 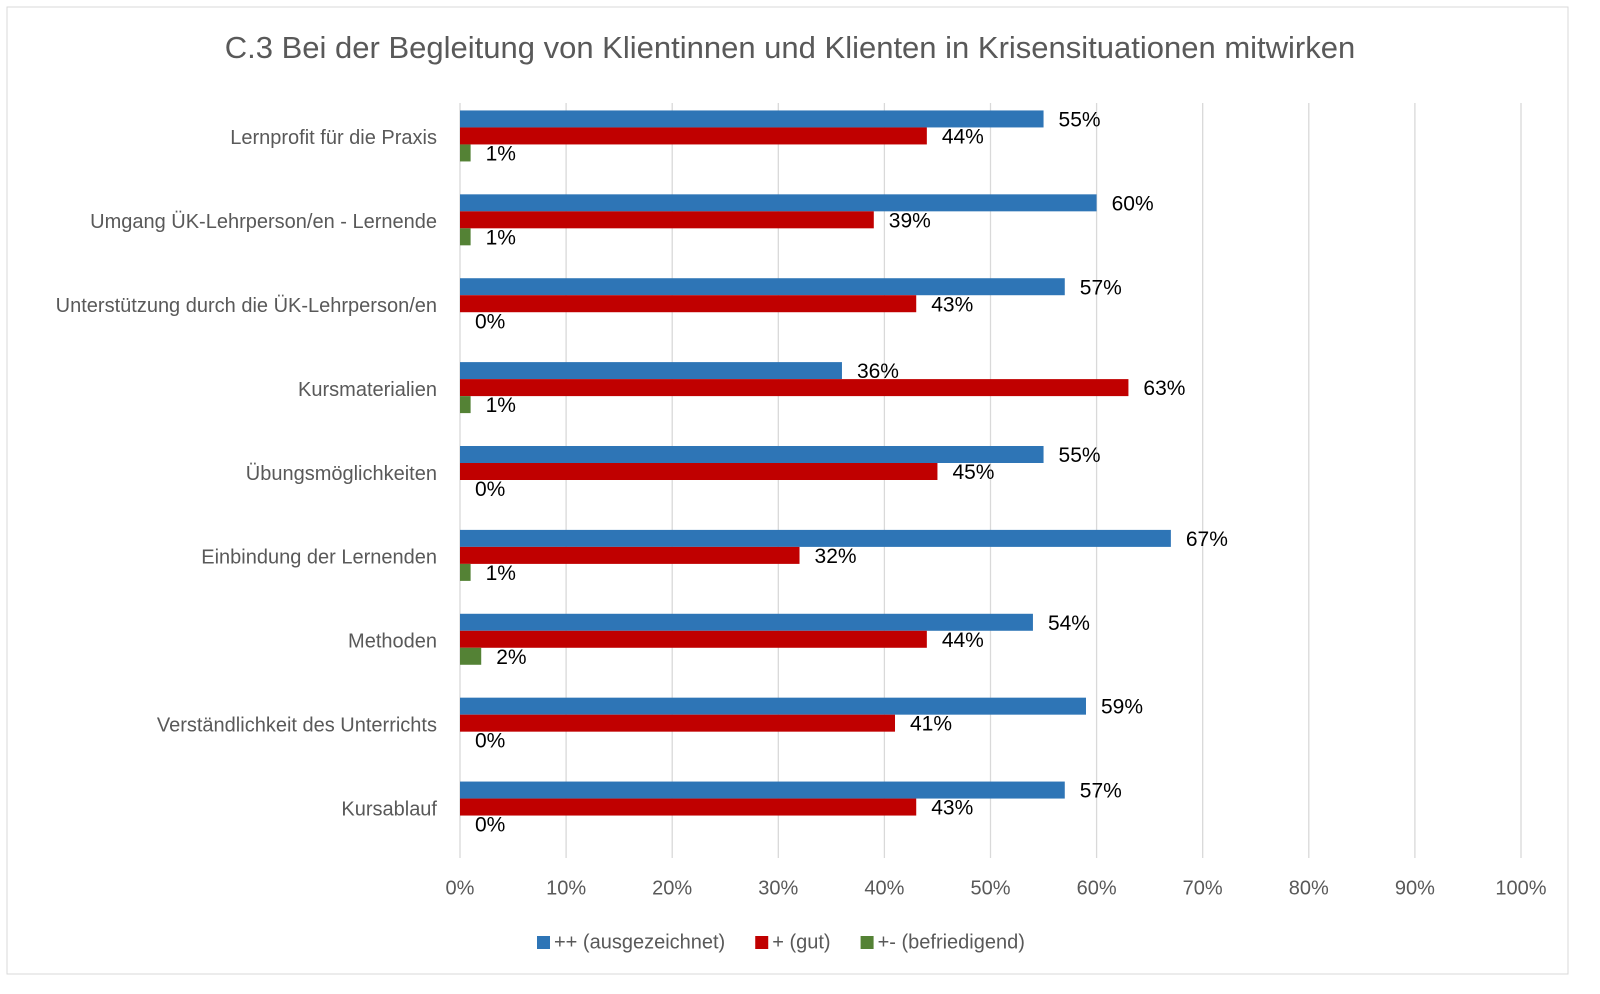 What do you see at coordinates (801, 942) in the screenshot?
I see `legend-label: + (gut)` at bounding box center [801, 942].